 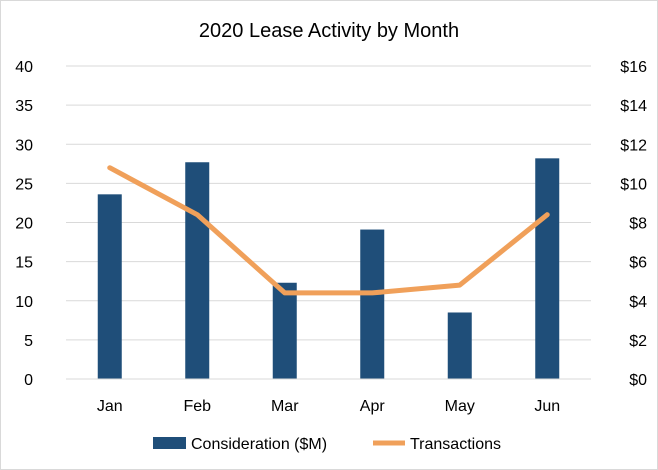 I want to click on right-tick-label: $12, so click(x=633, y=145).